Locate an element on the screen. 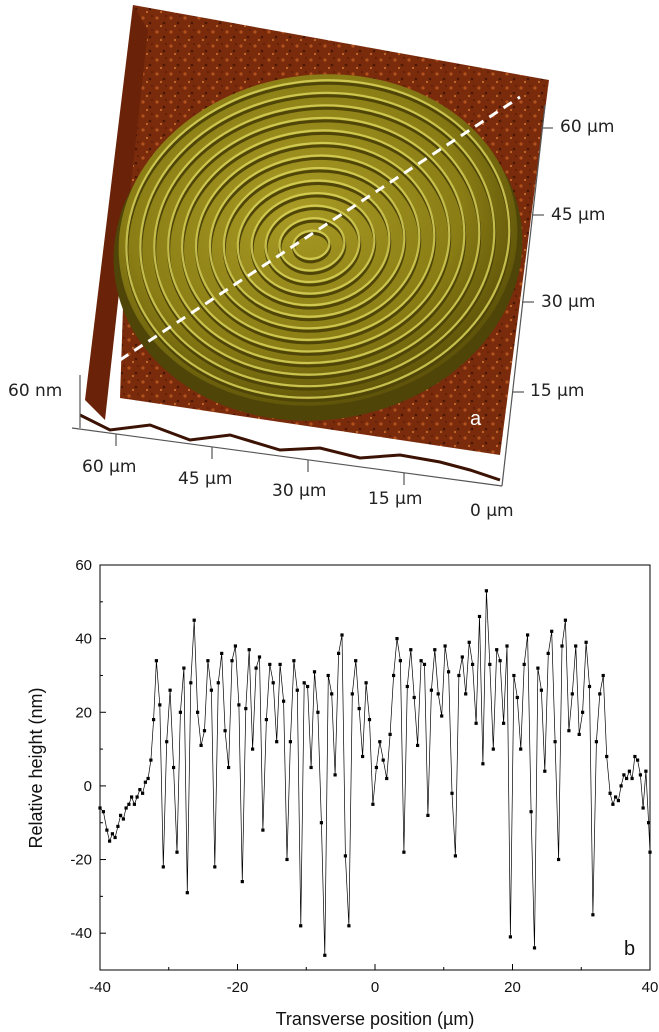 The height and width of the screenshot is (1032, 659). y-tick-label: 20 is located at coordinates (83, 712).